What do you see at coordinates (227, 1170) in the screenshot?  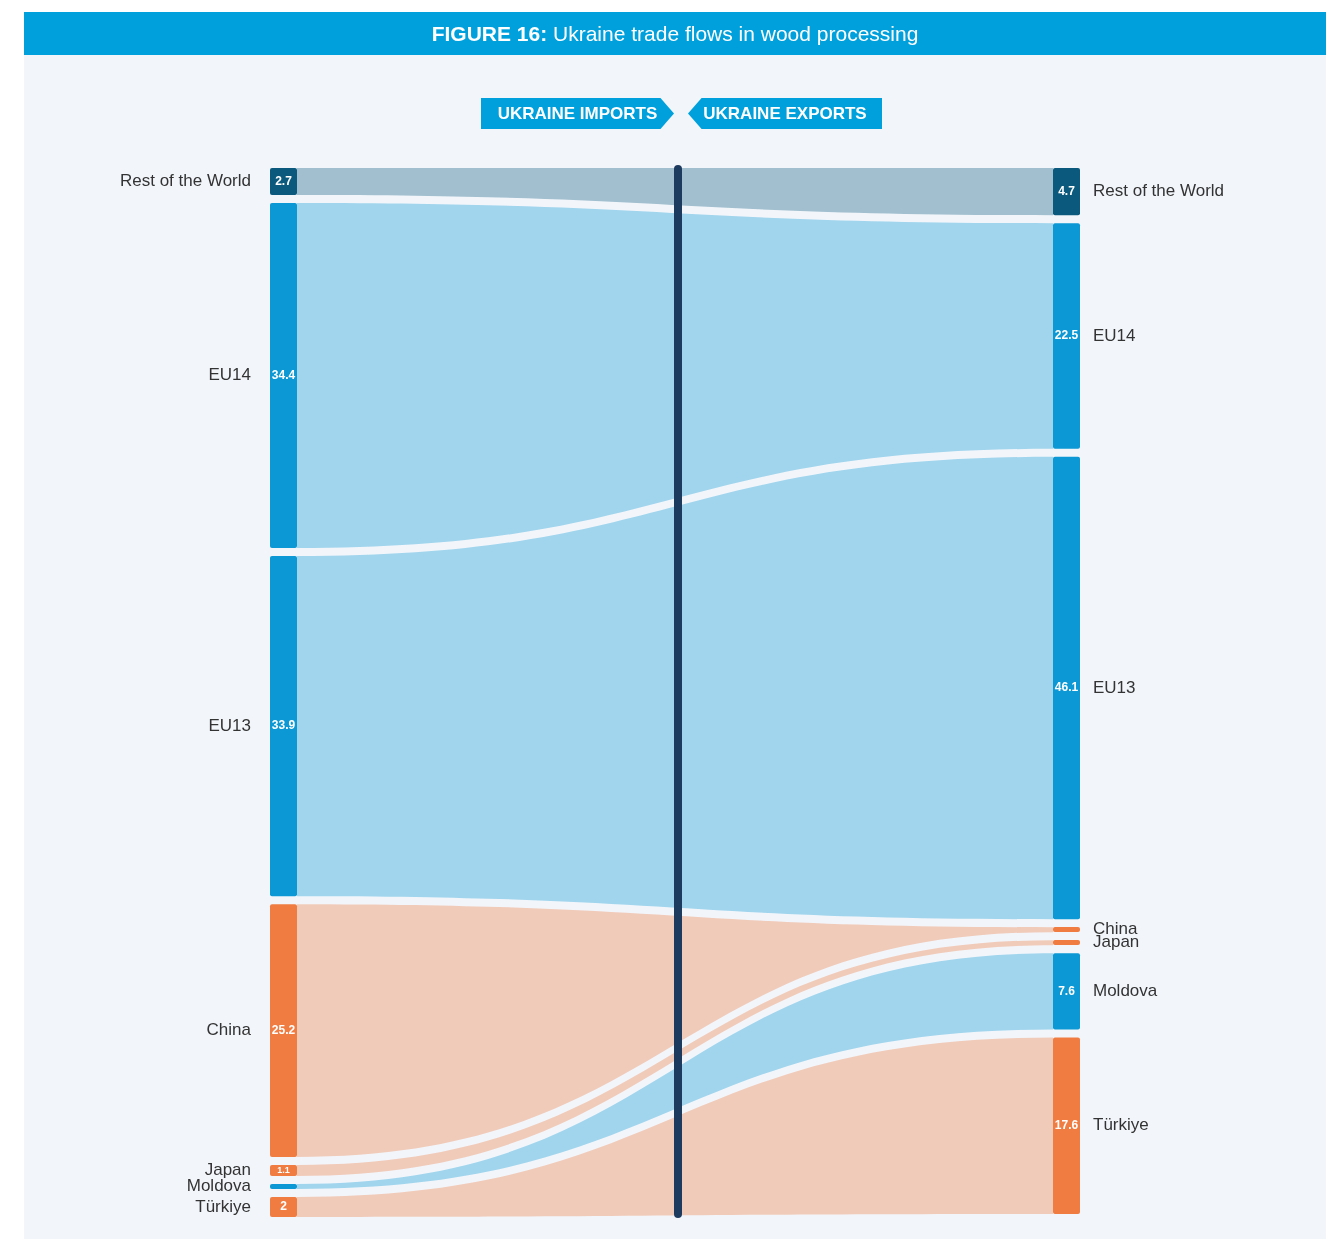 I see `category-label: Japan` at bounding box center [227, 1170].